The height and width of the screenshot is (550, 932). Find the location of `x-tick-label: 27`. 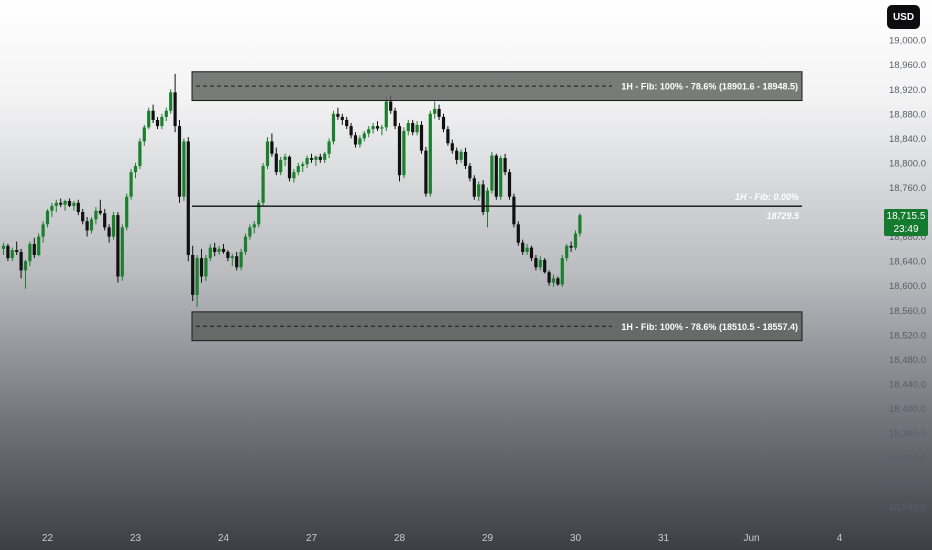

x-tick-label: 27 is located at coordinates (312, 538).